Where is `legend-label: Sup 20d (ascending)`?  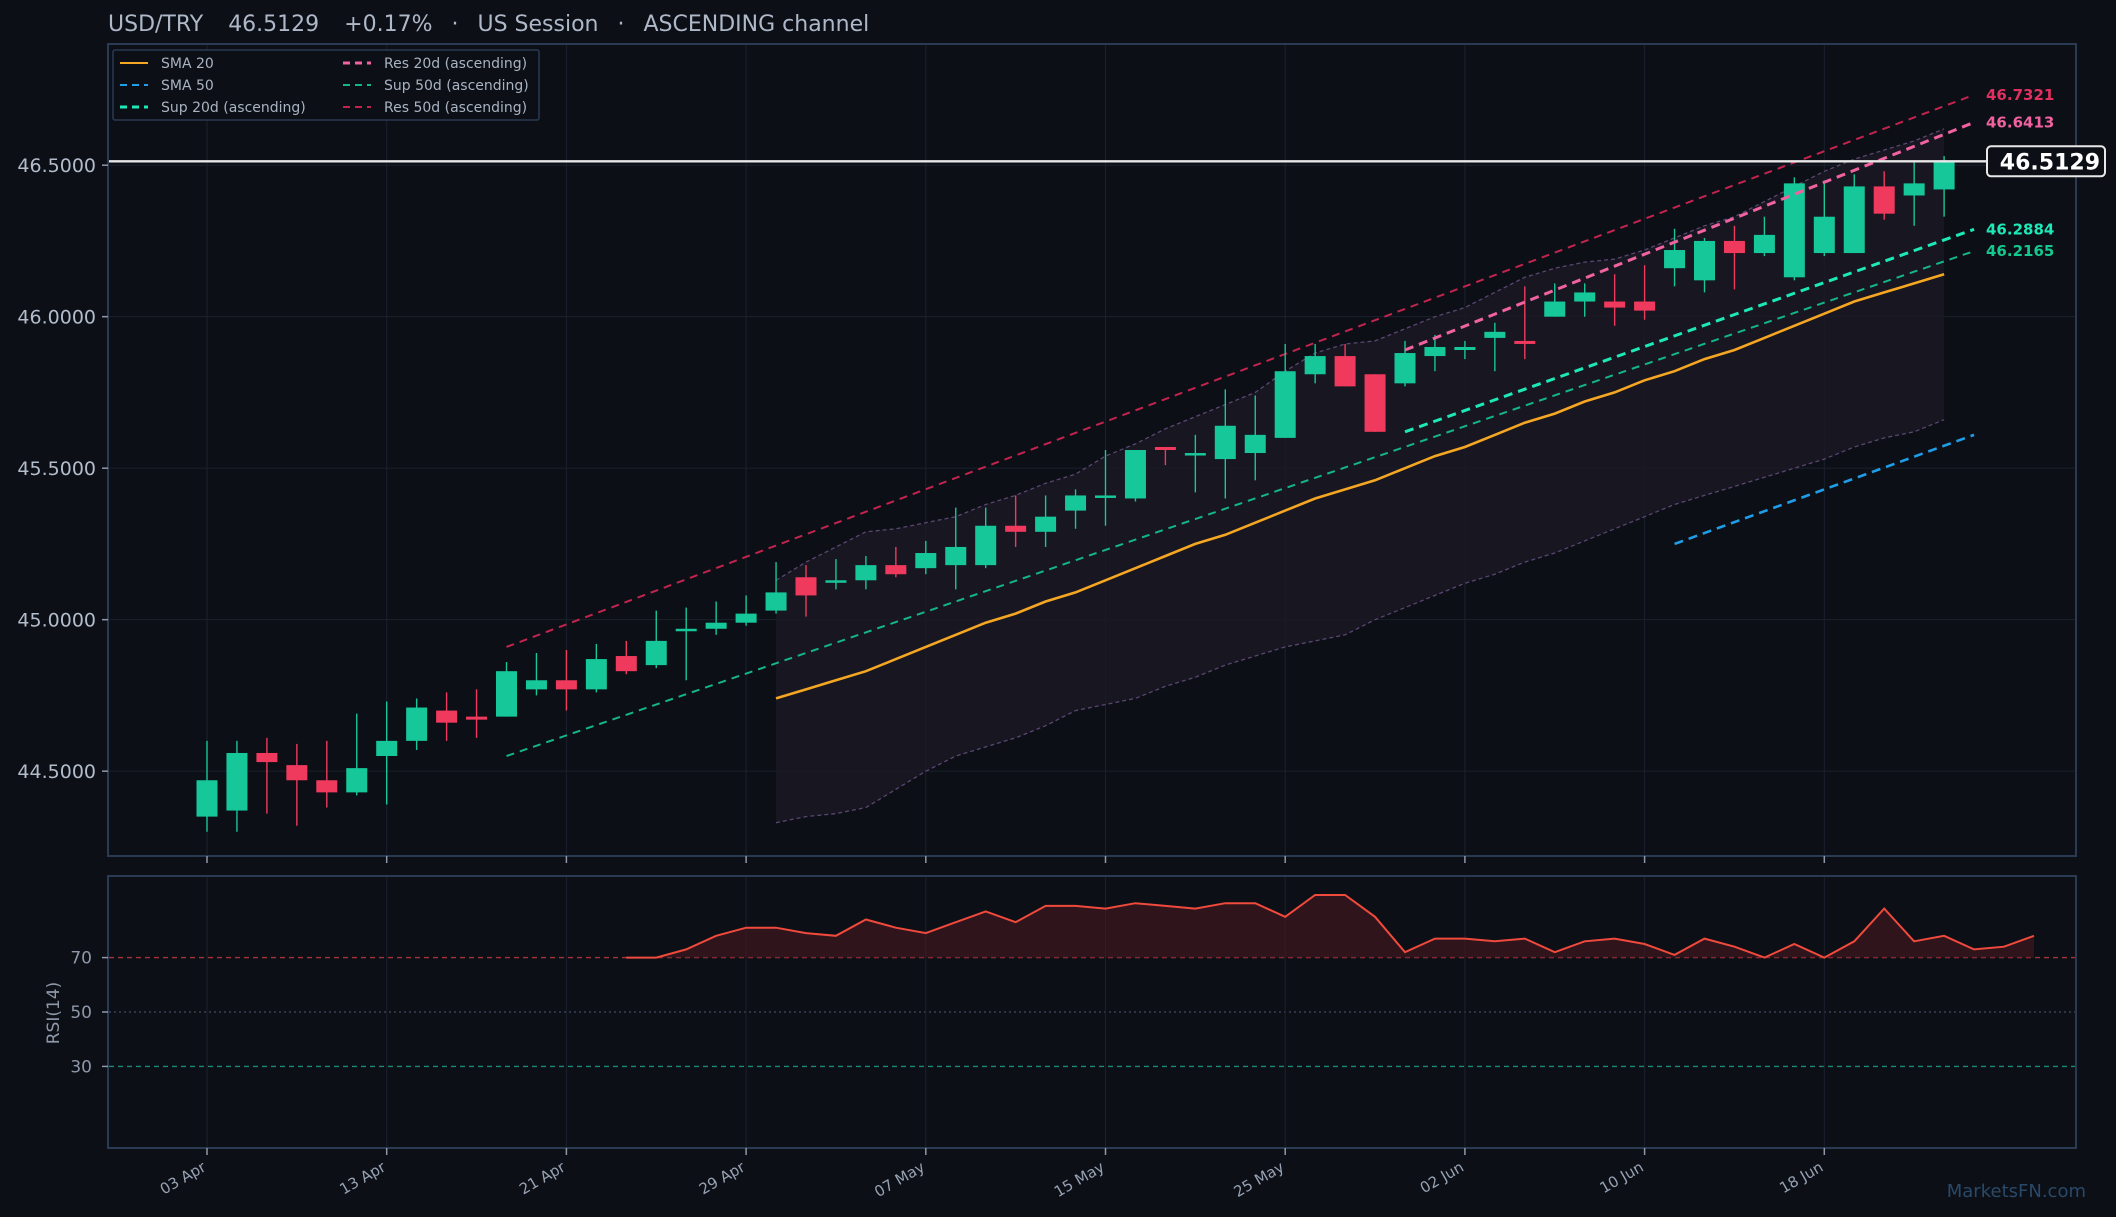 legend-label: Sup 20d (ascending) is located at coordinates (233, 108).